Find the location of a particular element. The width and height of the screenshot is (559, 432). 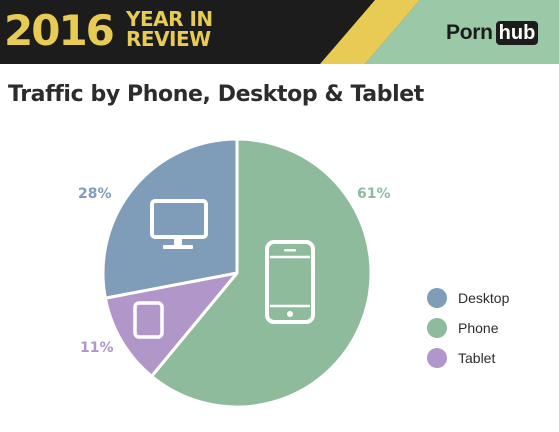

pie-slice-desktop is located at coordinates (170, 218).